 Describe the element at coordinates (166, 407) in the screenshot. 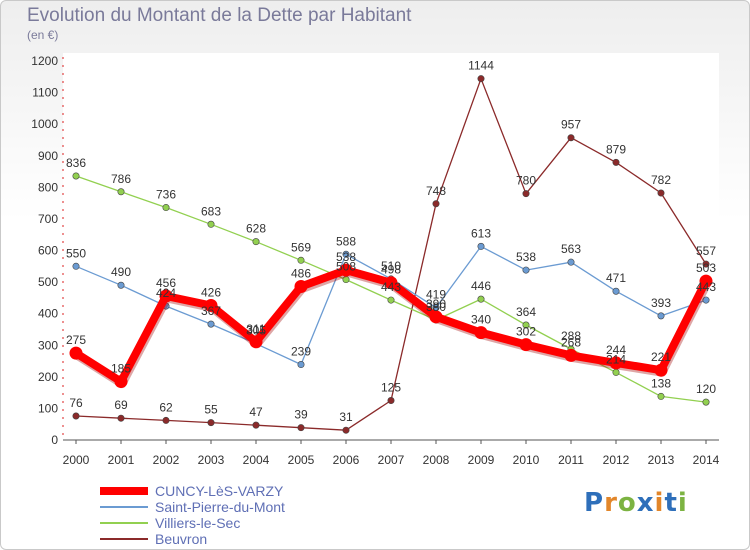

I see `series-3-label-2: 62` at that location.